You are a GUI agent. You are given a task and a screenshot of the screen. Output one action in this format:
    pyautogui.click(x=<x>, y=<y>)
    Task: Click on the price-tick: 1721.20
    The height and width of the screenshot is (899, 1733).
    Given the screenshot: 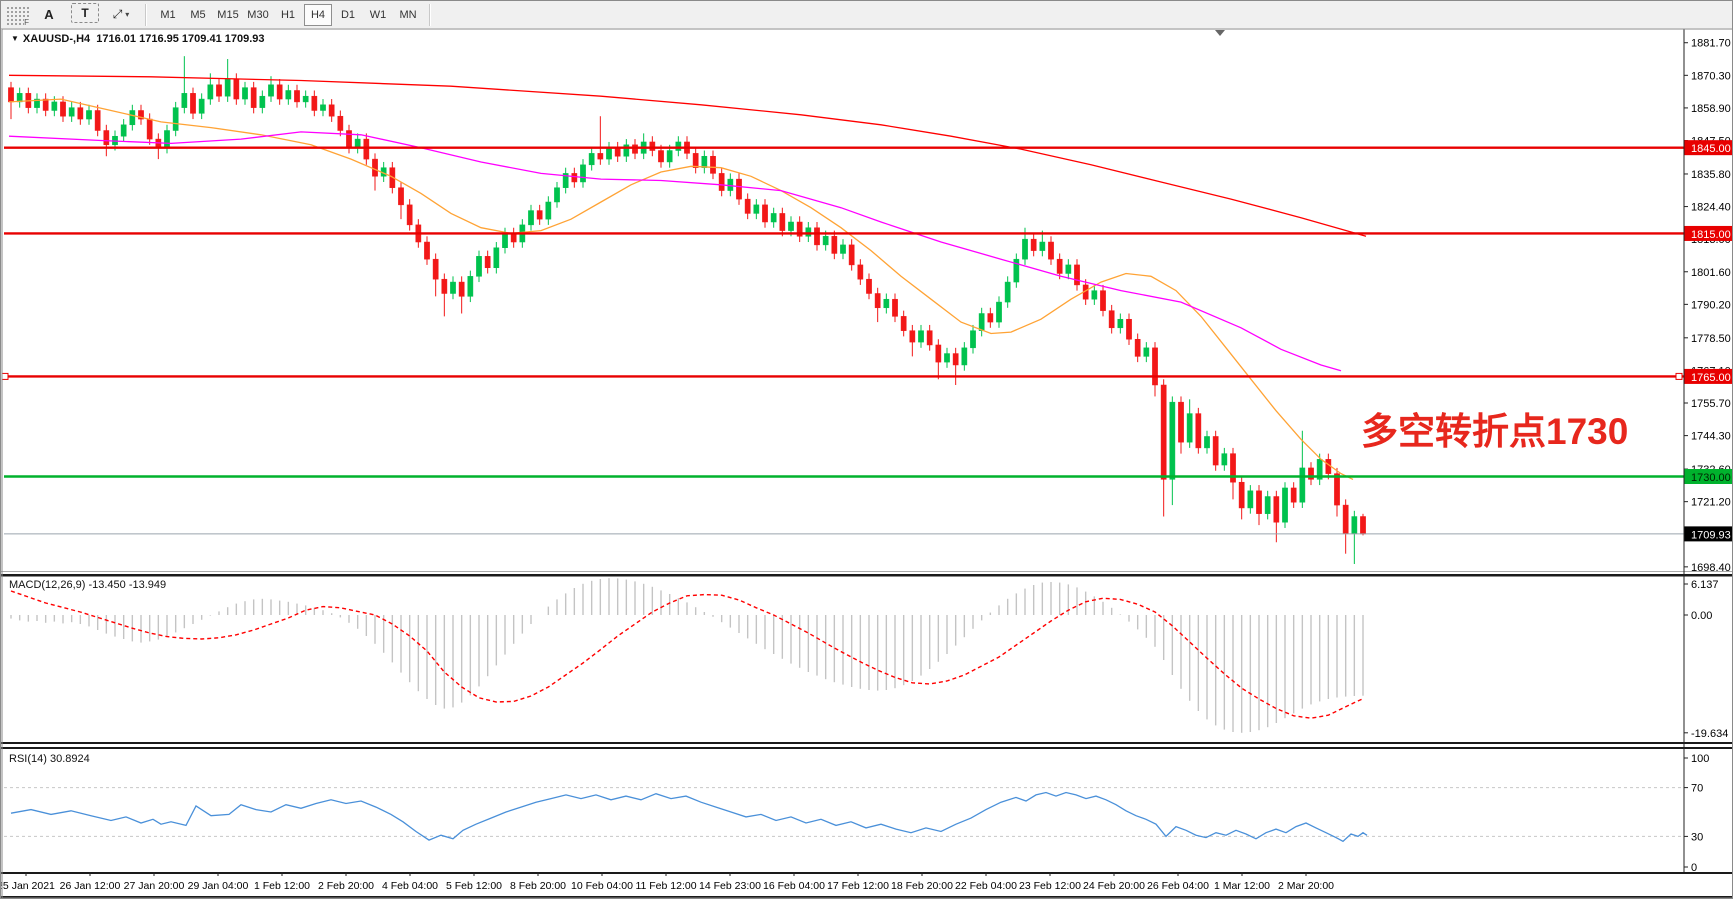 What is the action you would take?
    pyautogui.click(x=1711, y=503)
    